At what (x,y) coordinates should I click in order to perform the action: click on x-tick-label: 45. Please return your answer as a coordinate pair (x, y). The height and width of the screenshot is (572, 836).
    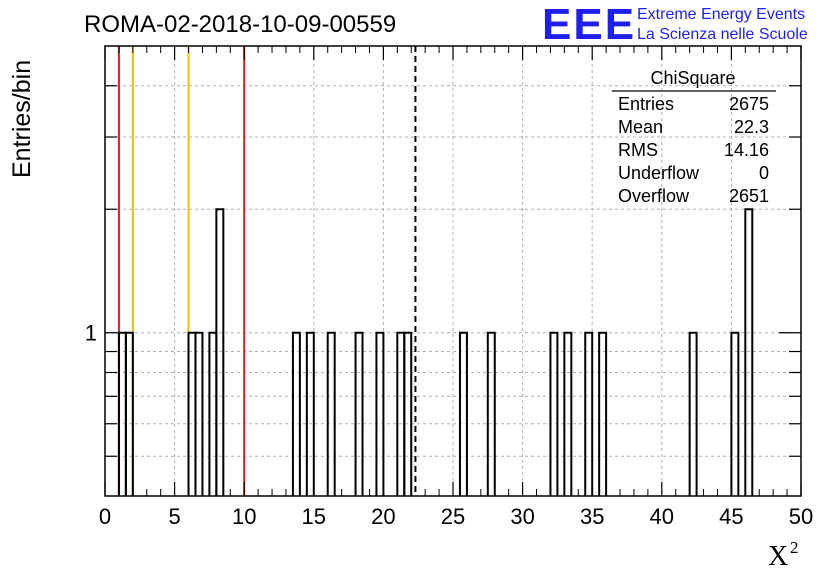
    Looking at the image, I should click on (731, 516).